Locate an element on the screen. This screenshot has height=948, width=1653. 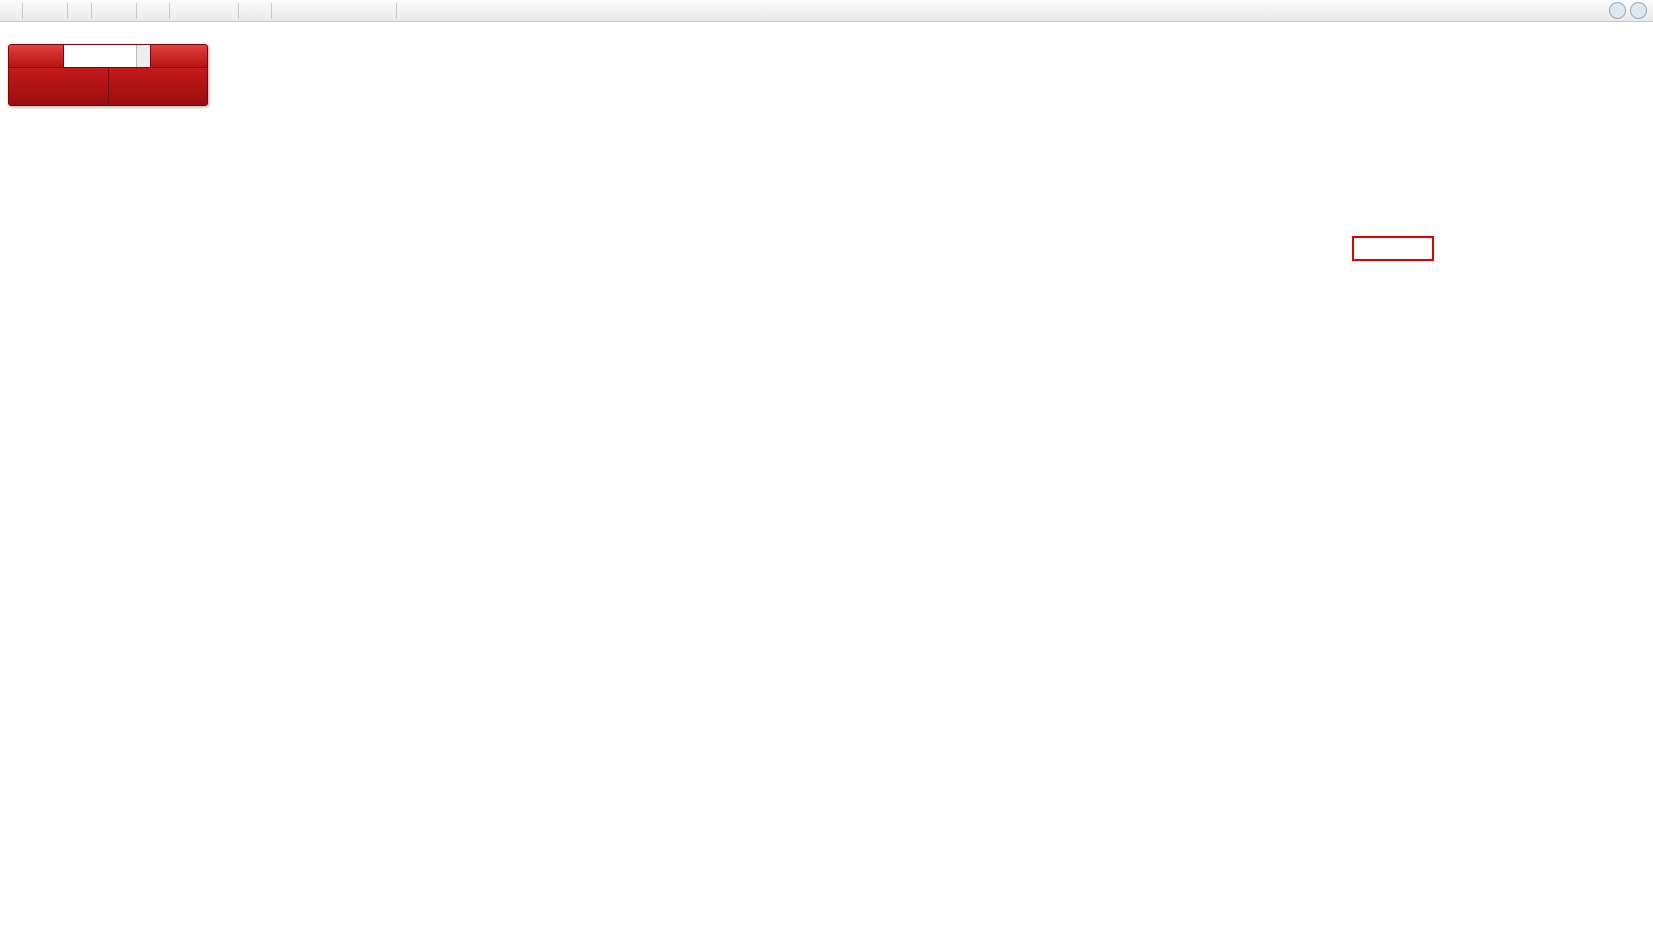
templates-button is located at coordinates (226, 11).